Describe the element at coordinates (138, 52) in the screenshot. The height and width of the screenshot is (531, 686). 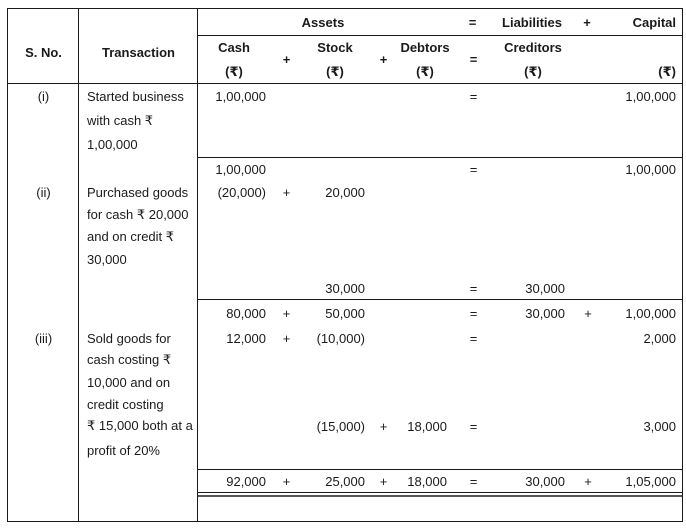
I see `col-header-transaction: Transaction` at that location.